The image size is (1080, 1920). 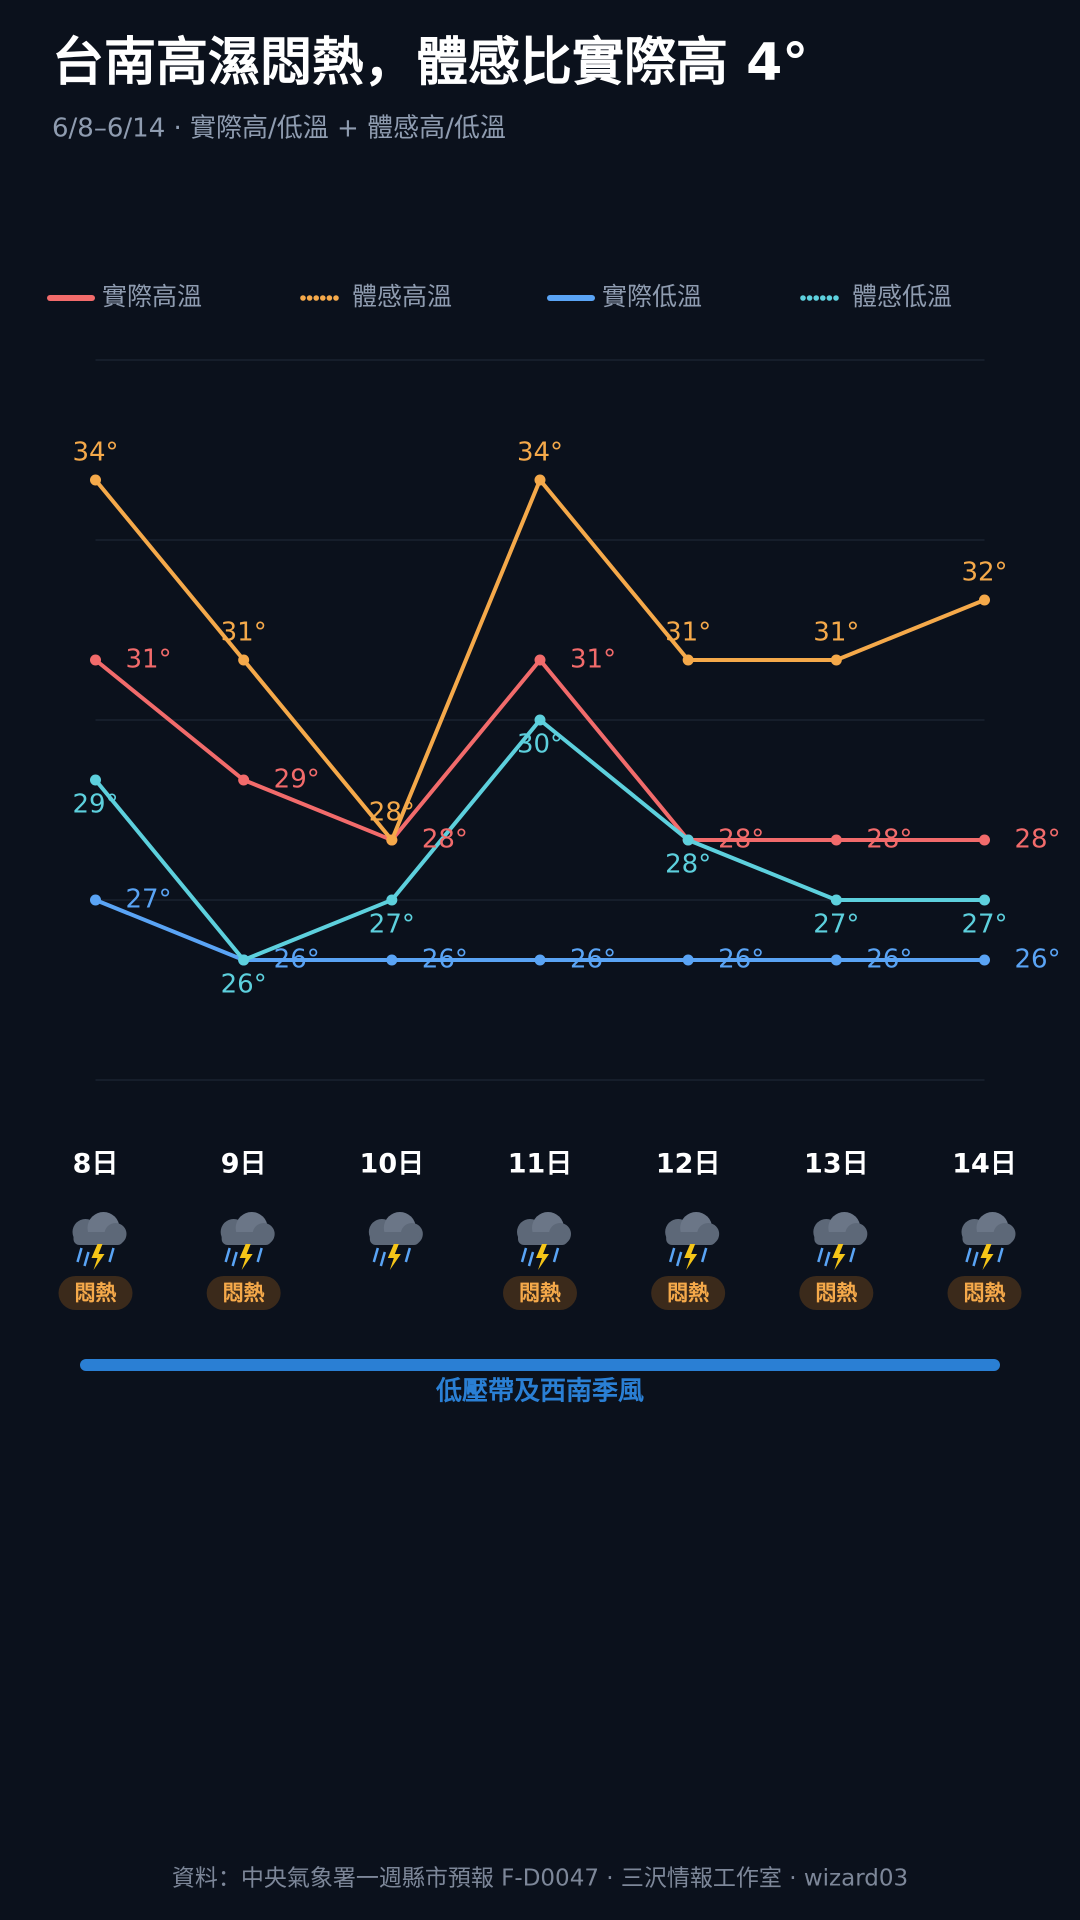 What do you see at coordinates (149, 900) in the screenshot?
I see `data-label: 27°` at bounding box center [149, 900].